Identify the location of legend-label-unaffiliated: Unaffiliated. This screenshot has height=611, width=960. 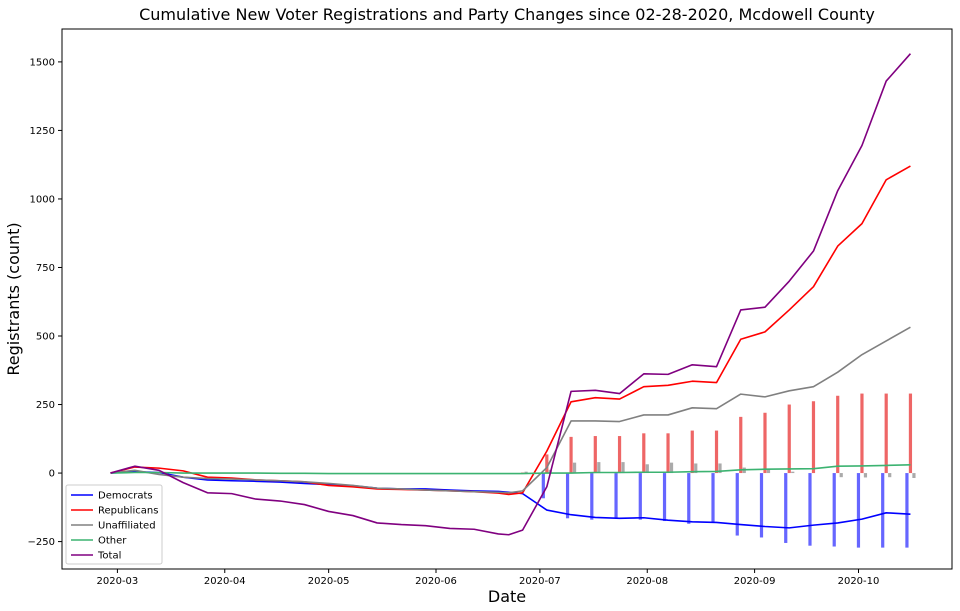
(127, 526).